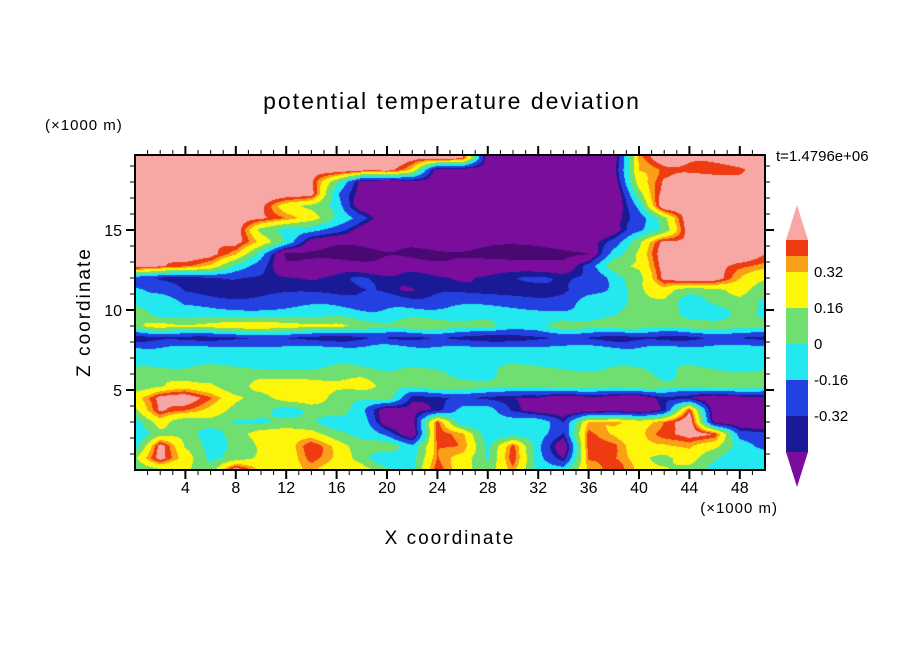 The image size is (904, 654). I want to click on svg-text: 44, so click(690, 488).